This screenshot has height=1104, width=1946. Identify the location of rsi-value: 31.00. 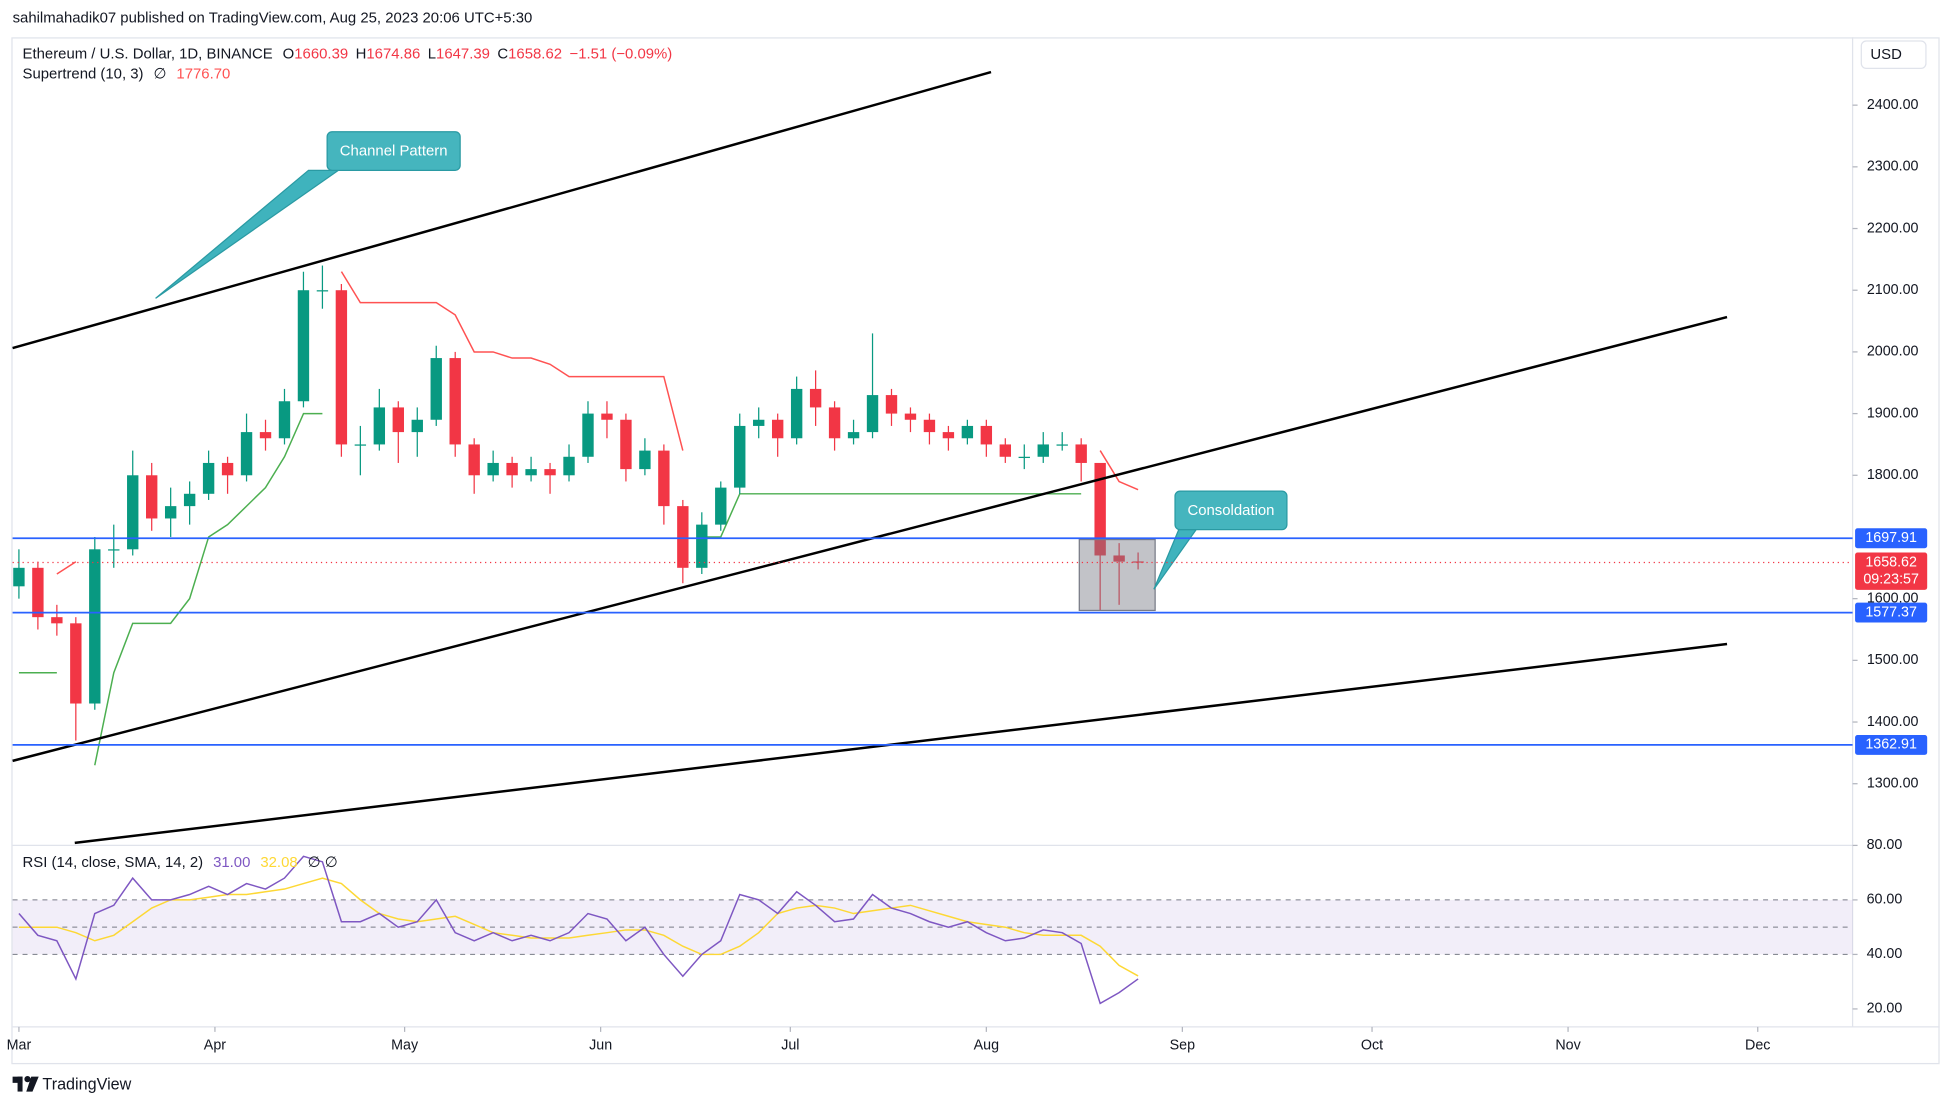
(231, 863).